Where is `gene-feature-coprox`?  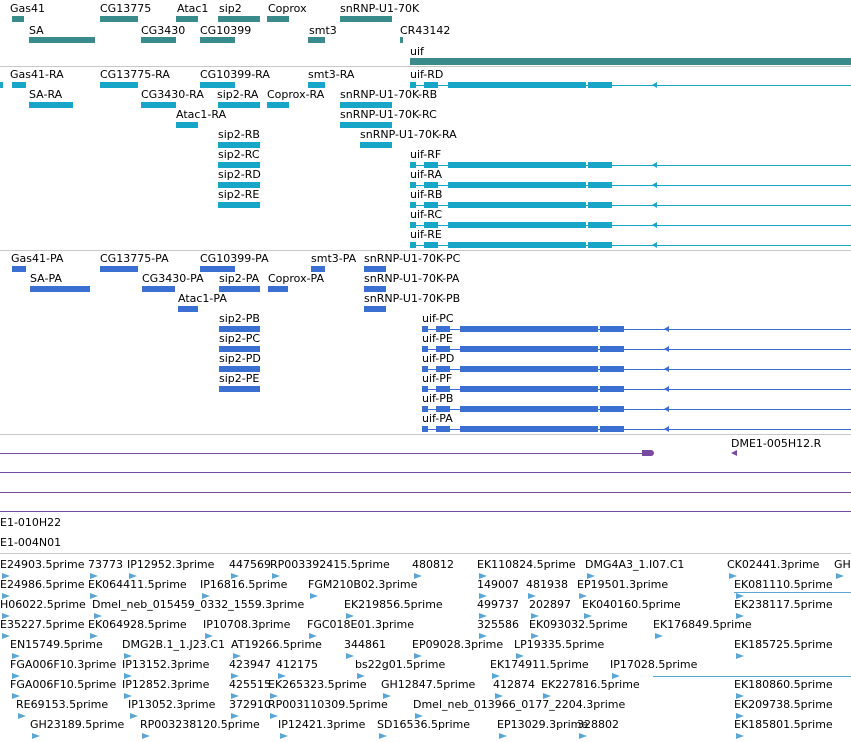 gene-feature-coprox is located at coordinates (278, 19).